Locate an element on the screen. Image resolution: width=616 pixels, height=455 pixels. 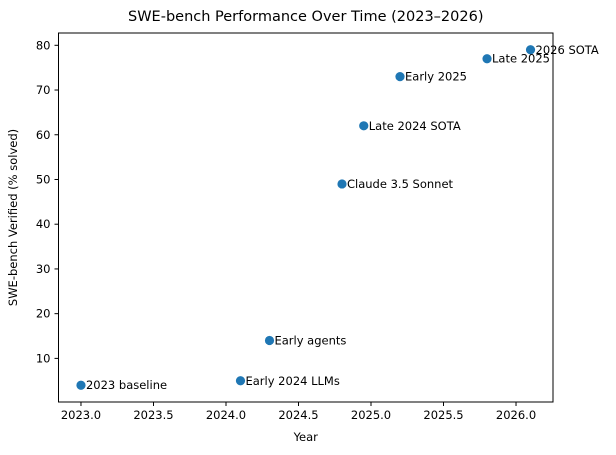
x-axis-label: Year is located at coordinates (306, 437).